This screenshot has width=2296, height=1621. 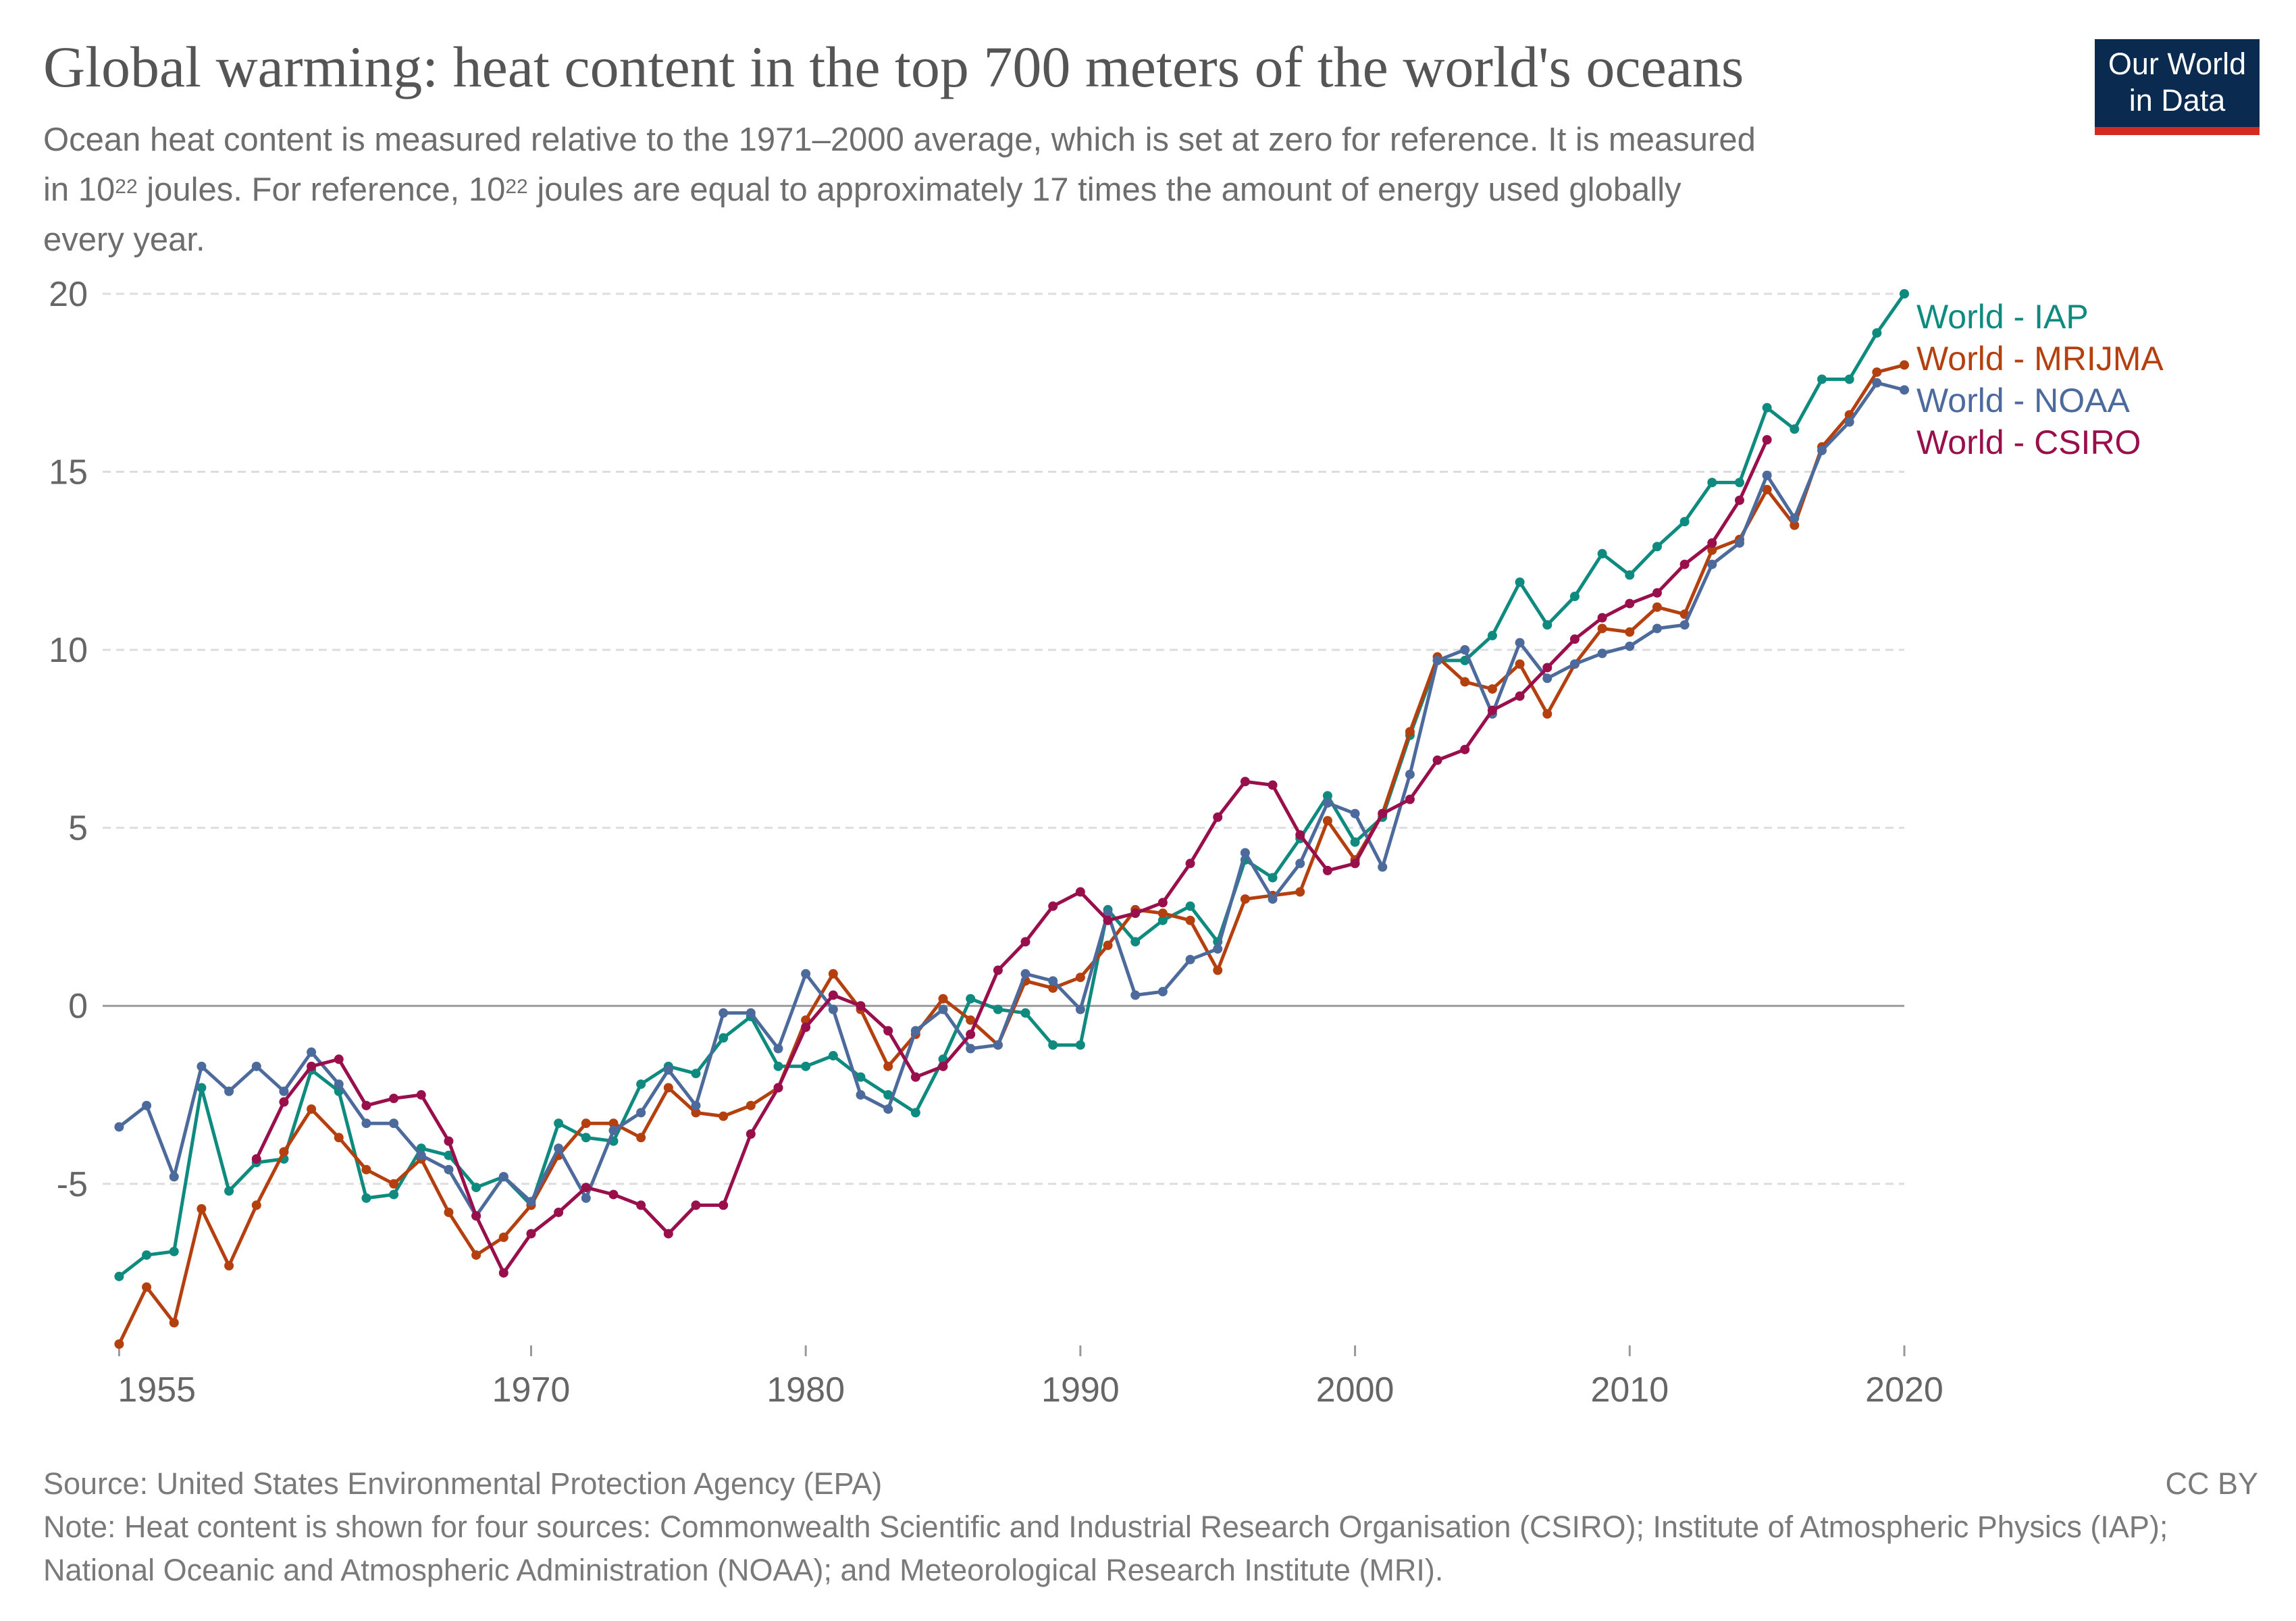 I want to click on y-tick-label: 20, so click(x=68, y=294).